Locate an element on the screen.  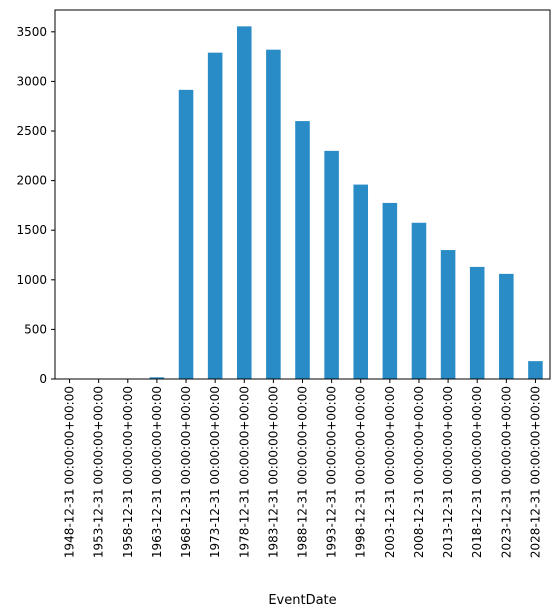
x-tick-label-3: 1963-12-31 00:00:00+00:00 is located at coordinates (157, 472).